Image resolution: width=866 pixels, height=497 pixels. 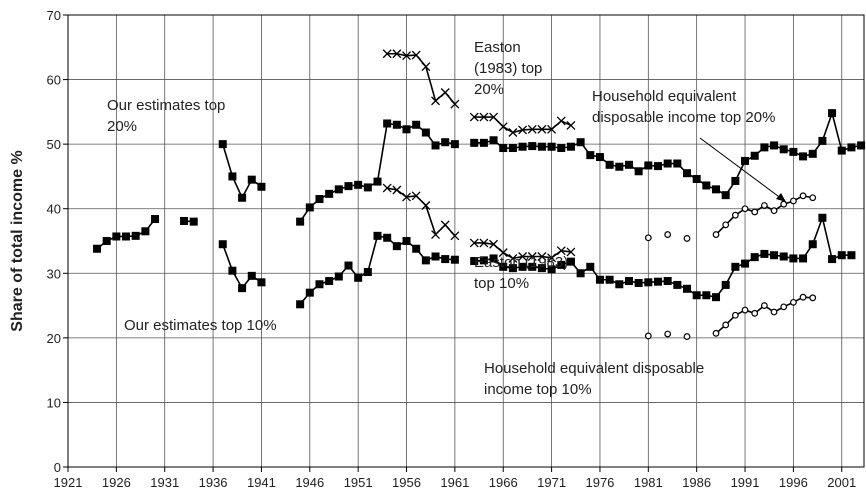 What do you see at coordinates (841, 482) in the screenshot?
I see `x-tick-label: 2001` at bounding box center [841, 482].